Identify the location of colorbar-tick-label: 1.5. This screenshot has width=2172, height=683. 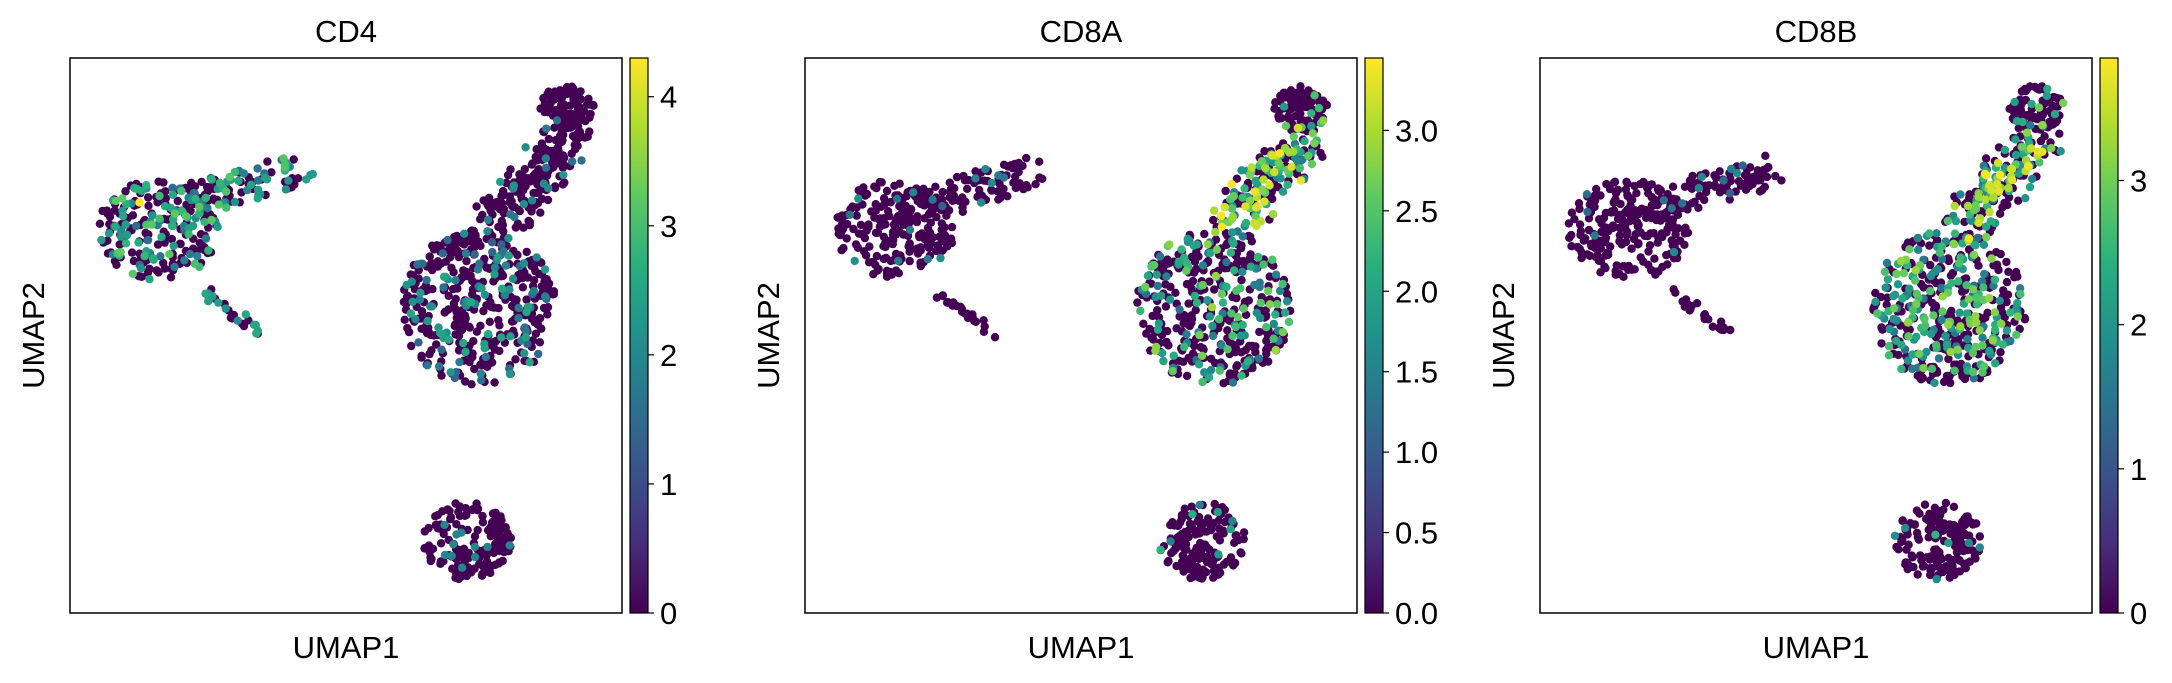
(1416, 372).